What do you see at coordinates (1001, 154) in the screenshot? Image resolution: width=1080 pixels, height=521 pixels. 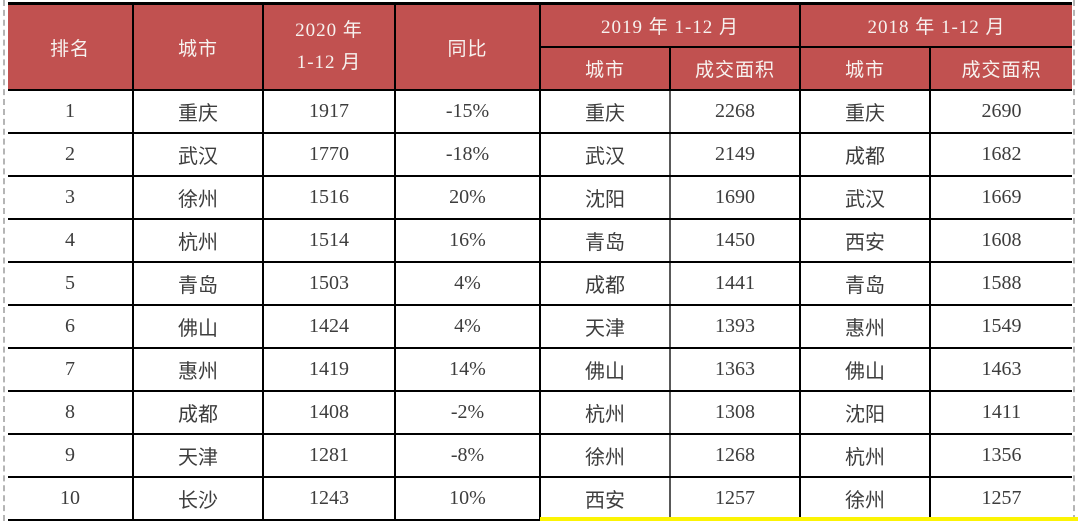 I see `area-2018-cell: 1682` at bounding box center [1001, 154].